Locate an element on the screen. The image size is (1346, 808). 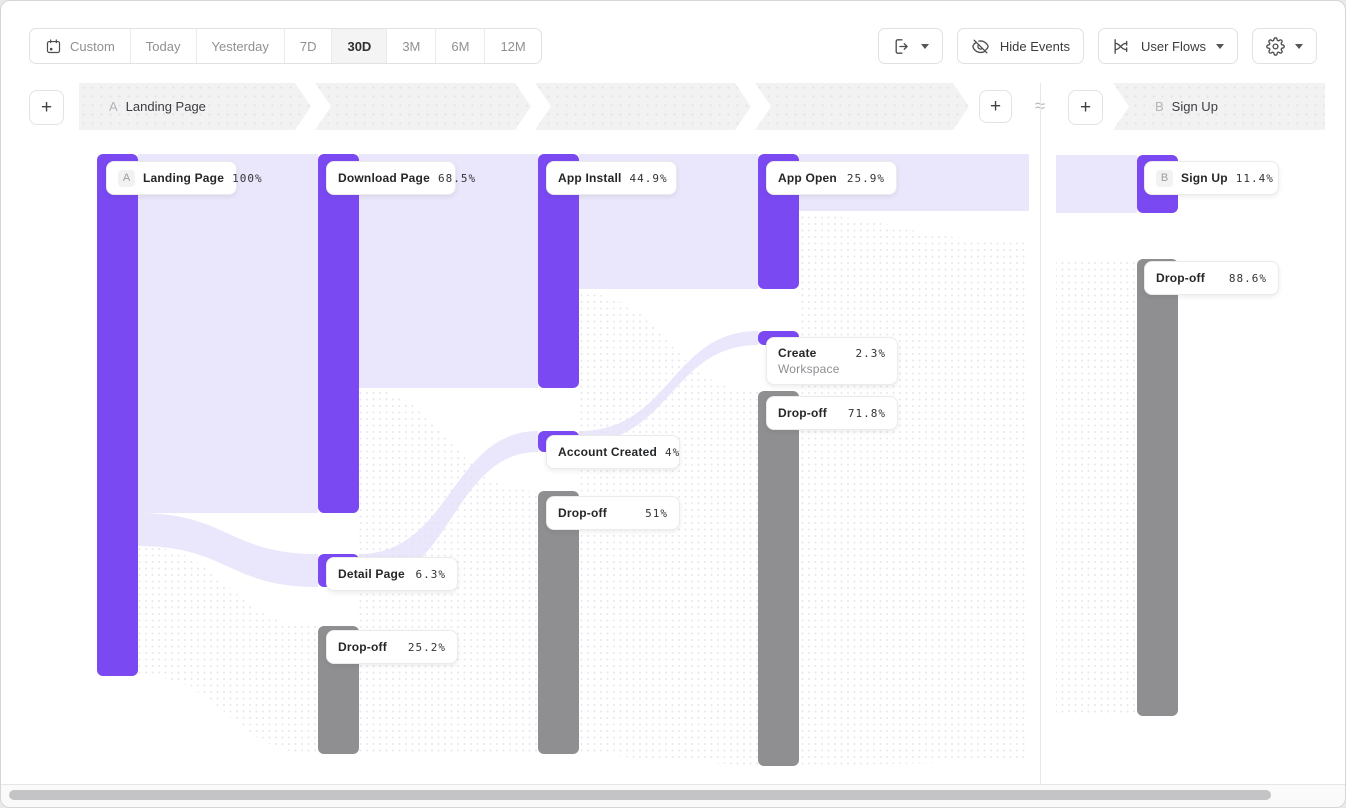
link-col4-to-edge-dropoff is located at coordinates (914, 490).